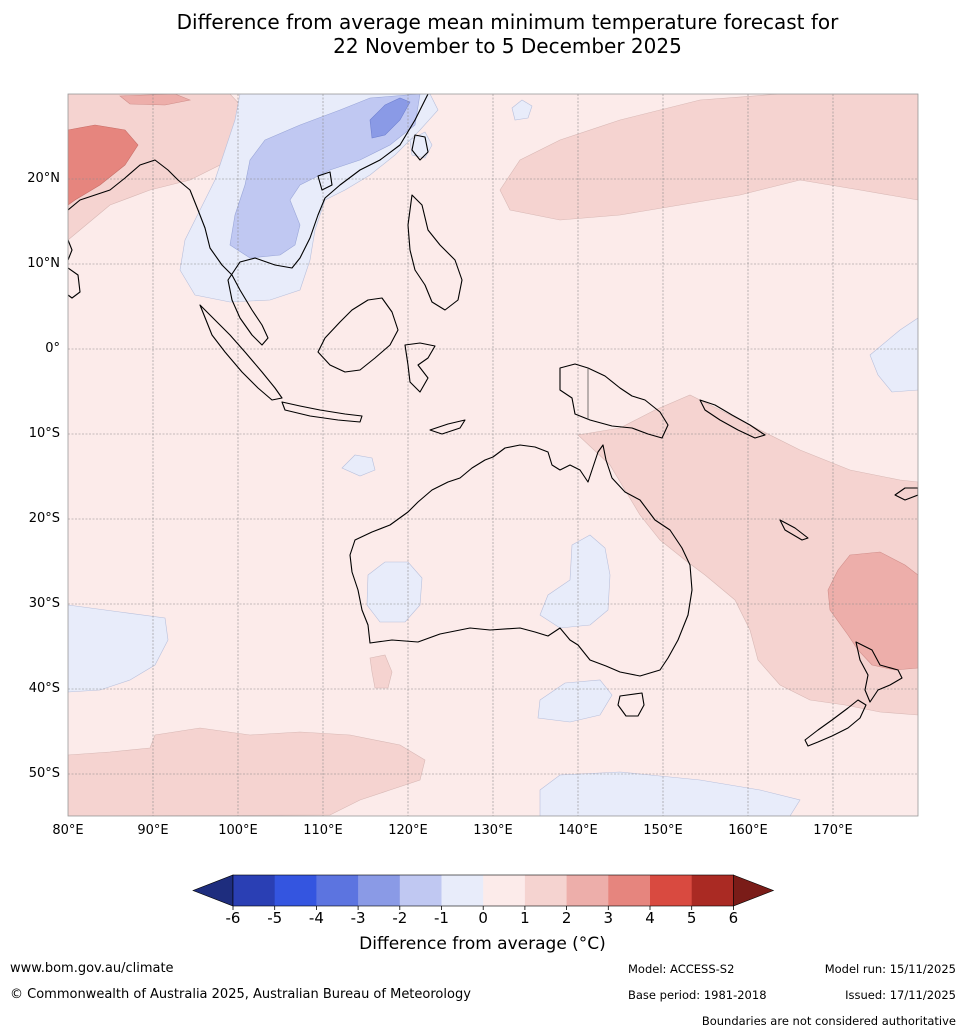 Image resolution: width=965 pixels, height=1035 pixels. What do you see at coordinates (322, 412) in the screenshot?
I see `coast-java` at bounding box center [322, 412].